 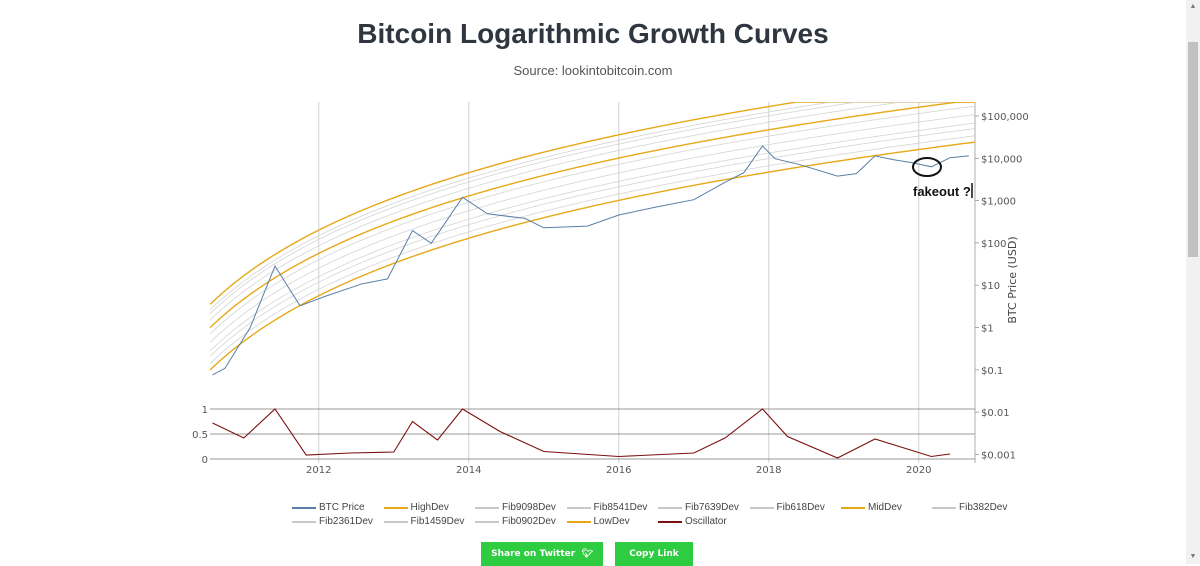 I want to click on x-tick-label: 2020, so click(x=918, y=470).